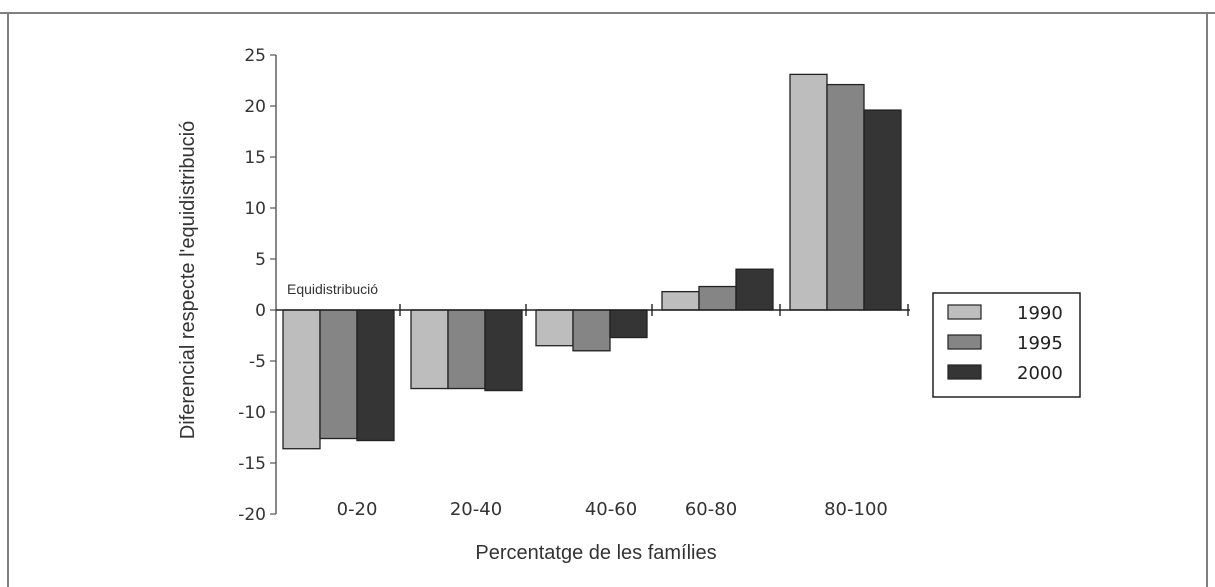 The image size is (1215, 587). I want to click on legend-swatch-2000, so click(964, 372).